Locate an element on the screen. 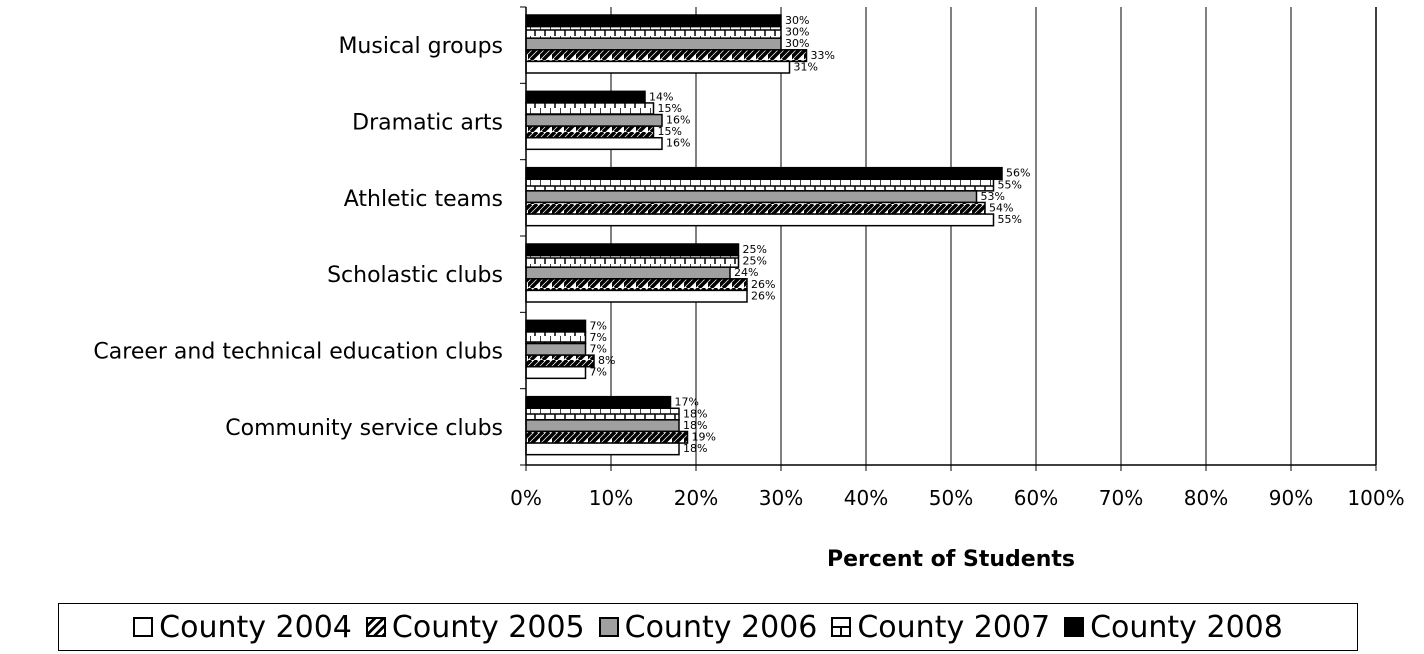 This screenshot has height=654, width=1424. legend-item: County 2004 is located at coordinates (242, 627).